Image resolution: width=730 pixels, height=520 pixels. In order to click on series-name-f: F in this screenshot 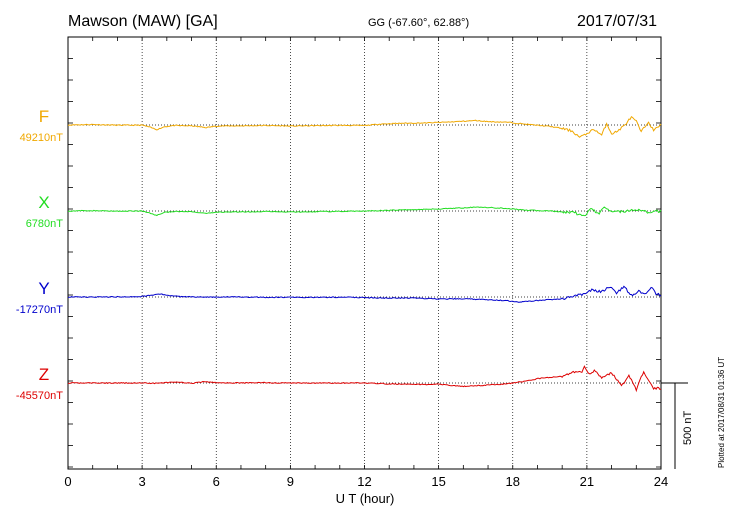, I will do `click(44, 116)`.